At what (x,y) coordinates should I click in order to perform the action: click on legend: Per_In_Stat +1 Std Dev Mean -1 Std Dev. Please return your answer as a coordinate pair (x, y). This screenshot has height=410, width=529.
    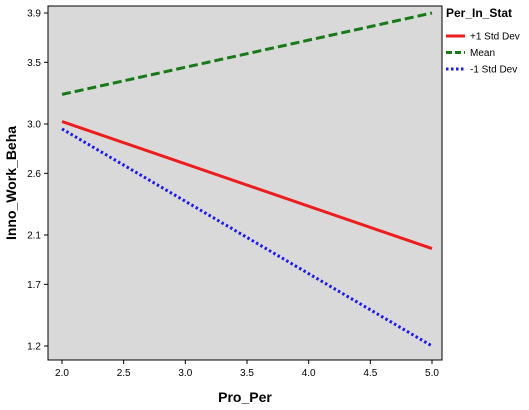
    Looking at the image, I should click on (483, 41).